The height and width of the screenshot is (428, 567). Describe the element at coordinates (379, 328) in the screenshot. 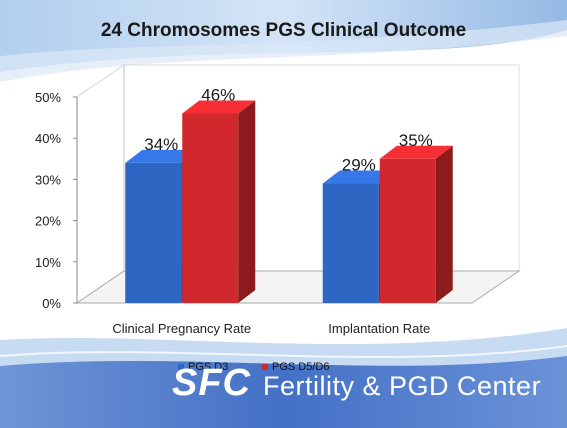

I see `category-label: Implantation Rate` at that location.